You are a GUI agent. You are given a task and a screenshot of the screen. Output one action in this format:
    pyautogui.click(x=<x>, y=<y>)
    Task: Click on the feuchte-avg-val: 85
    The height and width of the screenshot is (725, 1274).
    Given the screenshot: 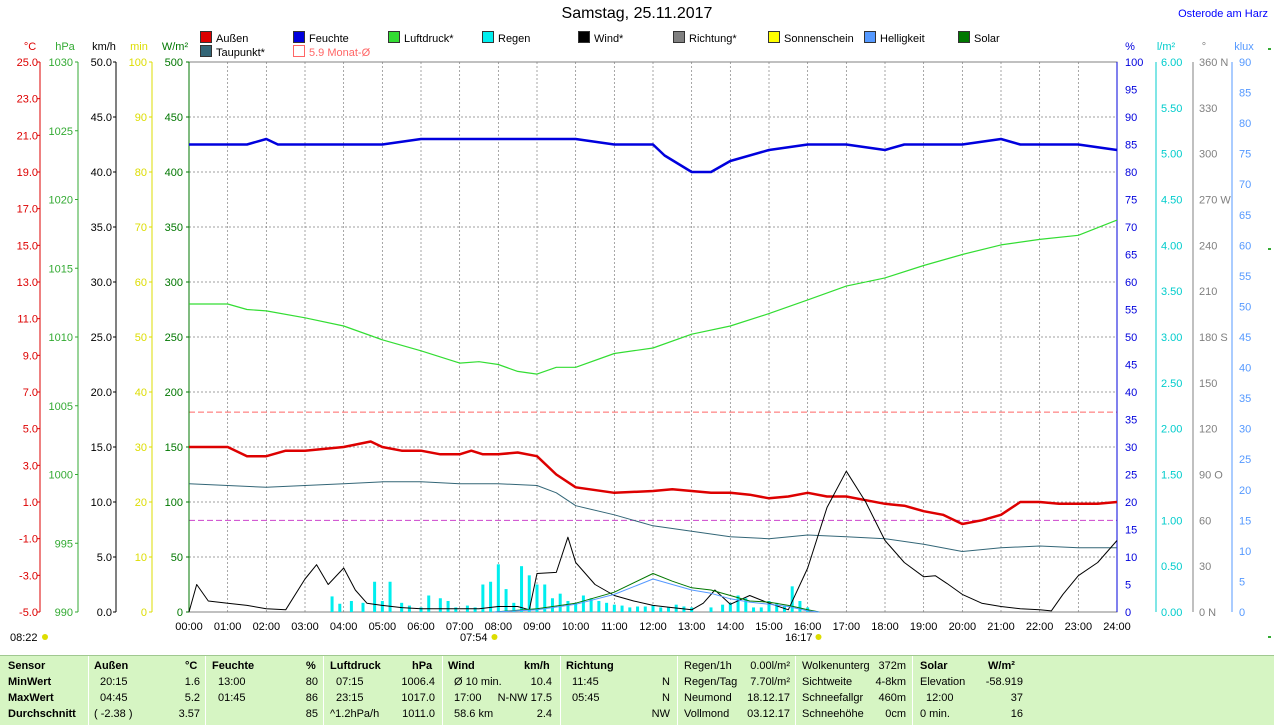 What is the action you would take?
    pyautogui.click(x=311, y=714)
    